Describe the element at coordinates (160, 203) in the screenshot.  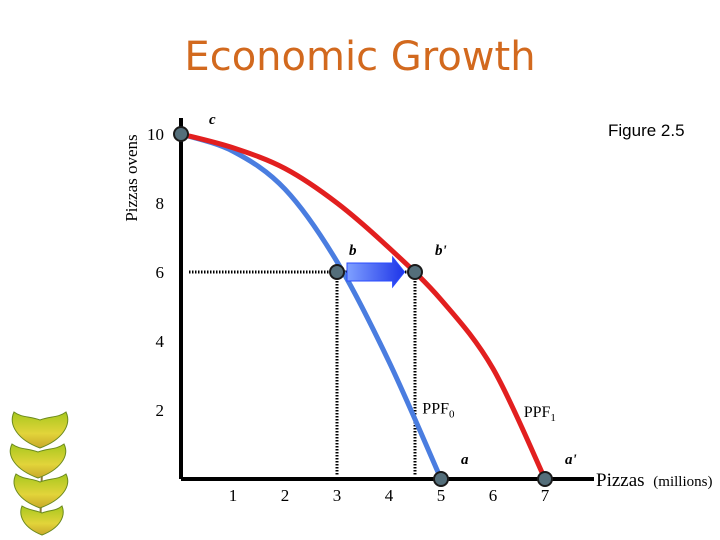
I see `y-tick-label-8: 8` at that location.